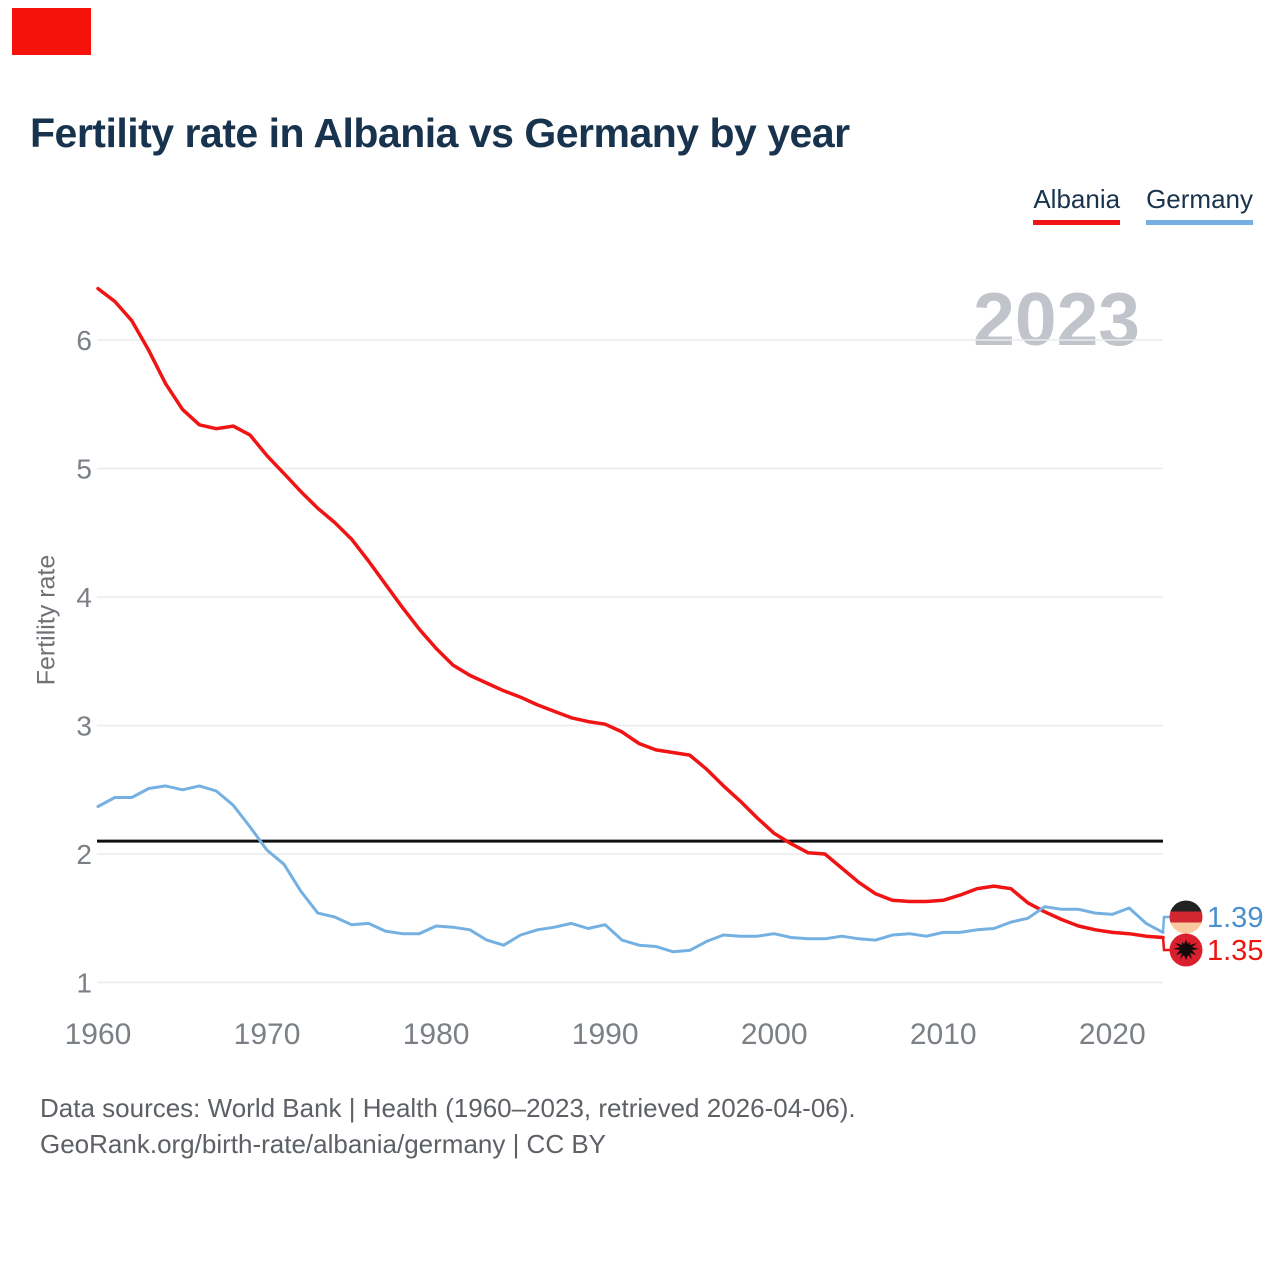 The width and height of the screenshot is (1280, 1280). Describe the element at coordinates (267, 1034) in the screenshot. I see `x-tick-1970: 1970` at that location.